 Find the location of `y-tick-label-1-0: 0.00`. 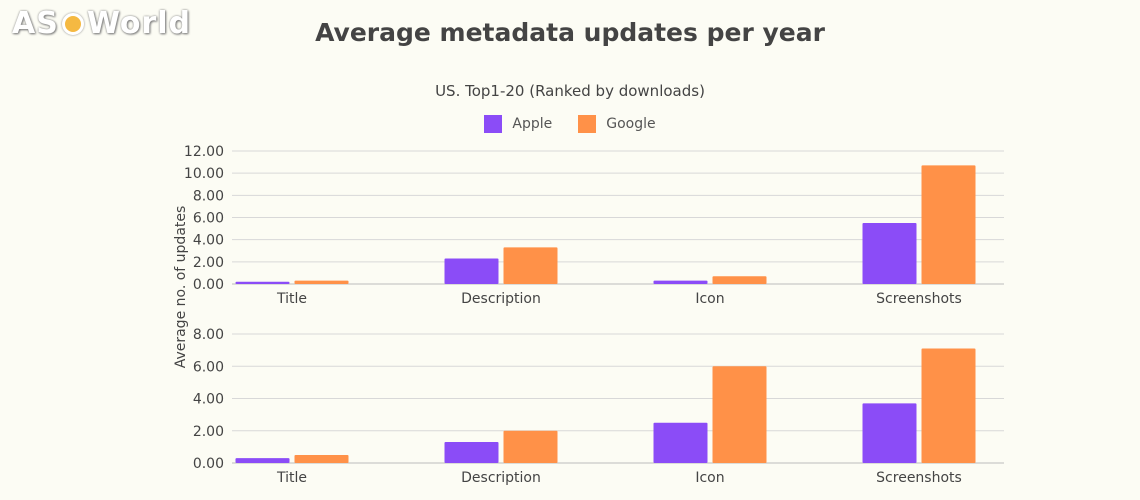

y-tick-label-1-0: 0.00 is located at coordinates (208, 285).